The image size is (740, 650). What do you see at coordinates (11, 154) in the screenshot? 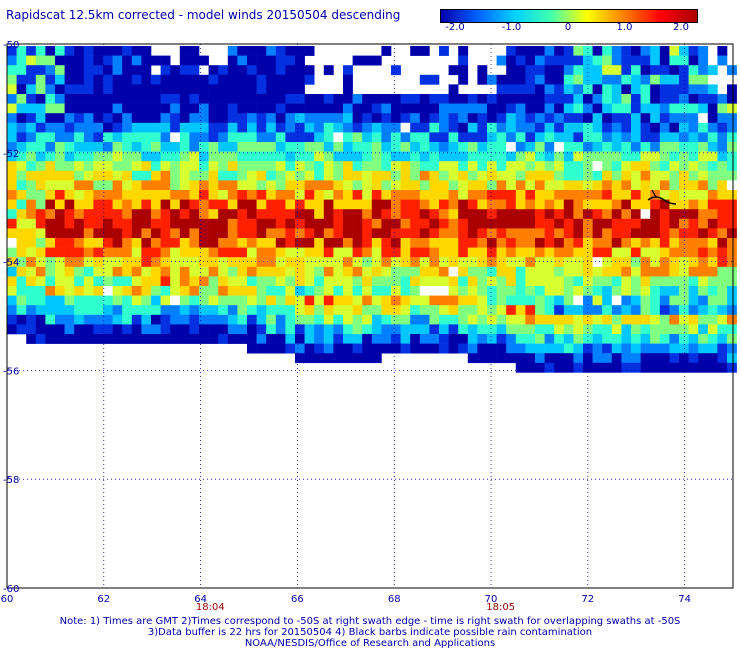
I see `latitude-tick-label: -52` at bounding box center [11, 154].